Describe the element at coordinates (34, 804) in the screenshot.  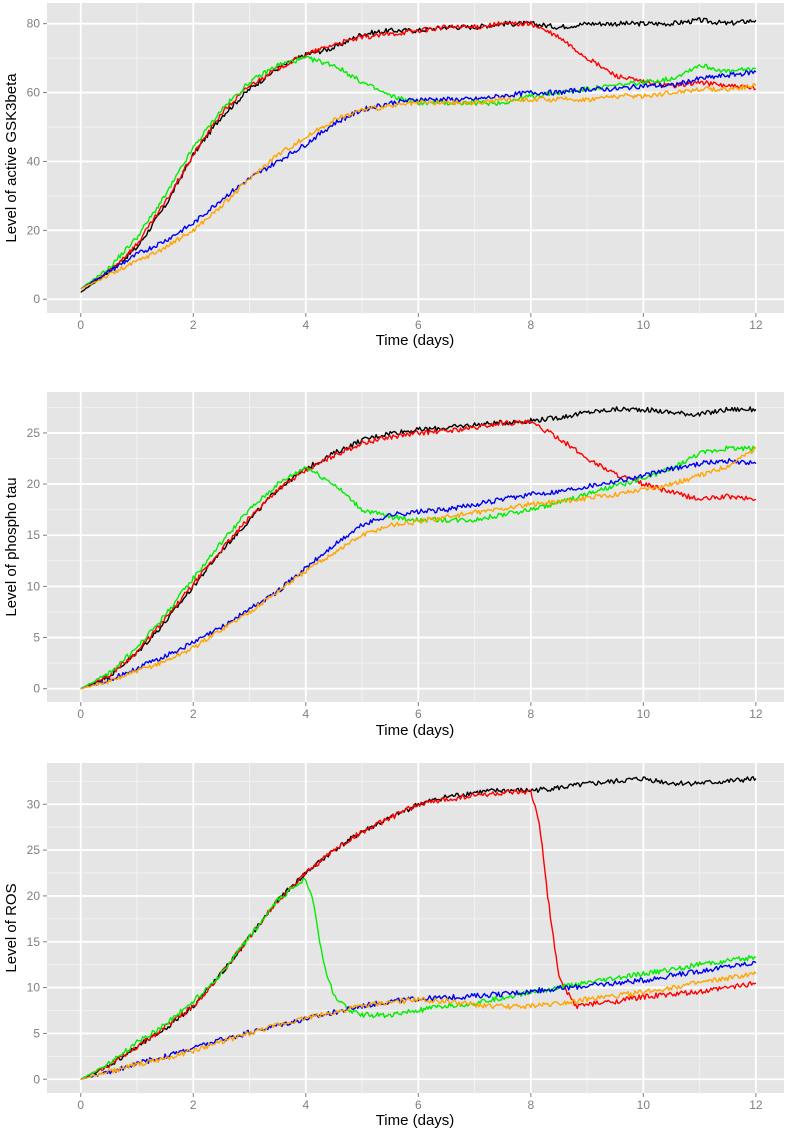
I see `y-tick-label: 30` at that location.